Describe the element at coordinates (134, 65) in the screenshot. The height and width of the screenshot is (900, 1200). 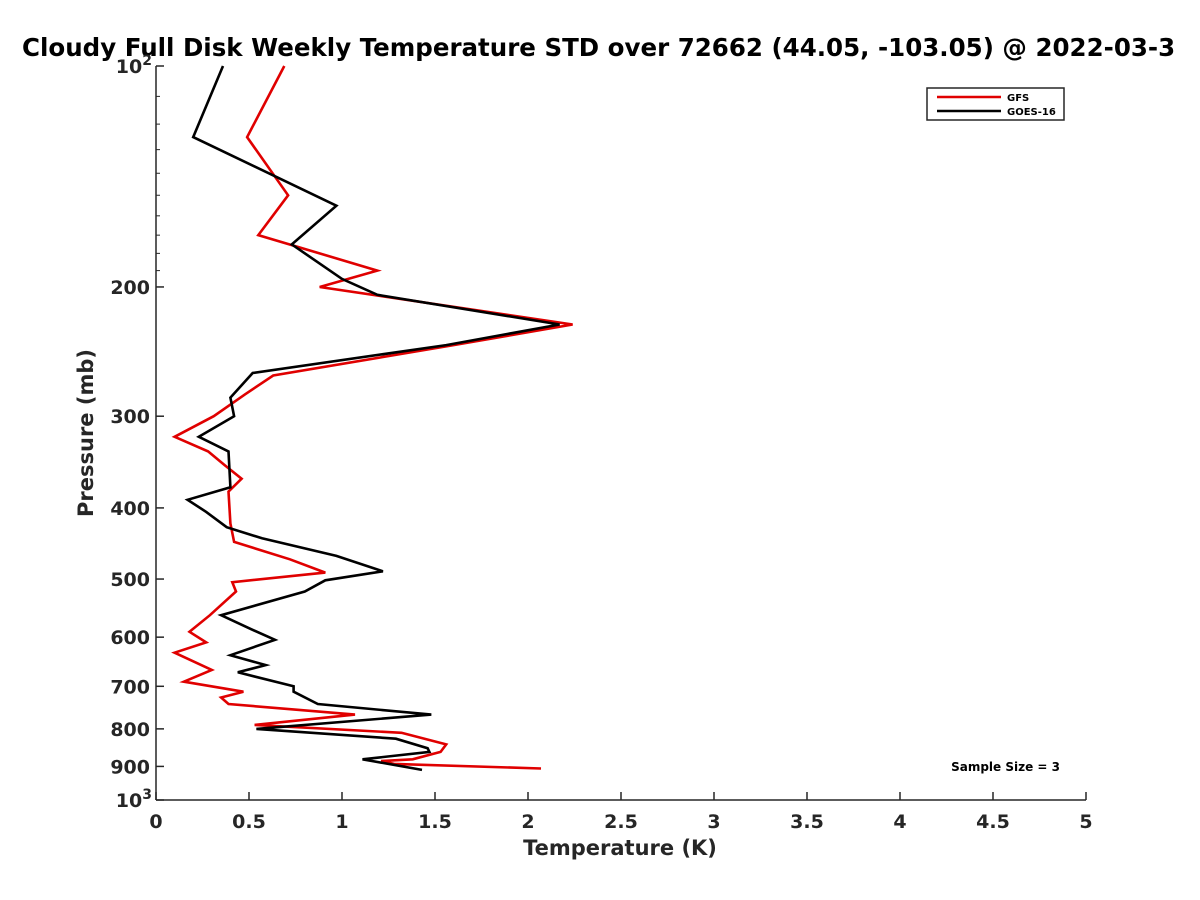
I see `y-tick-label: 10²` at that location.